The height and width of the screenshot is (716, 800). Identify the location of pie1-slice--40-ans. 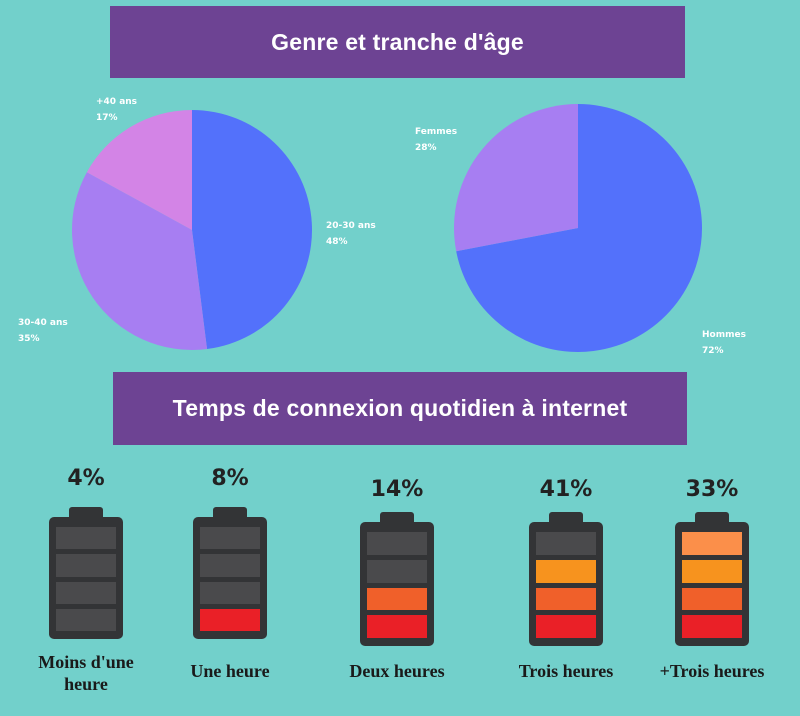
(139, 170).